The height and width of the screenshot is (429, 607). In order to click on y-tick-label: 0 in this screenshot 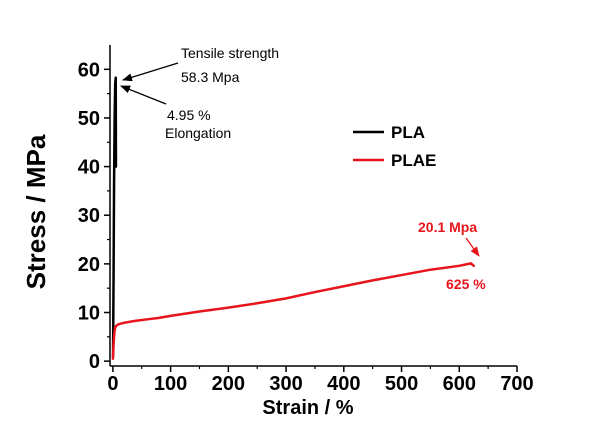, I will do `click(94, 362)`.